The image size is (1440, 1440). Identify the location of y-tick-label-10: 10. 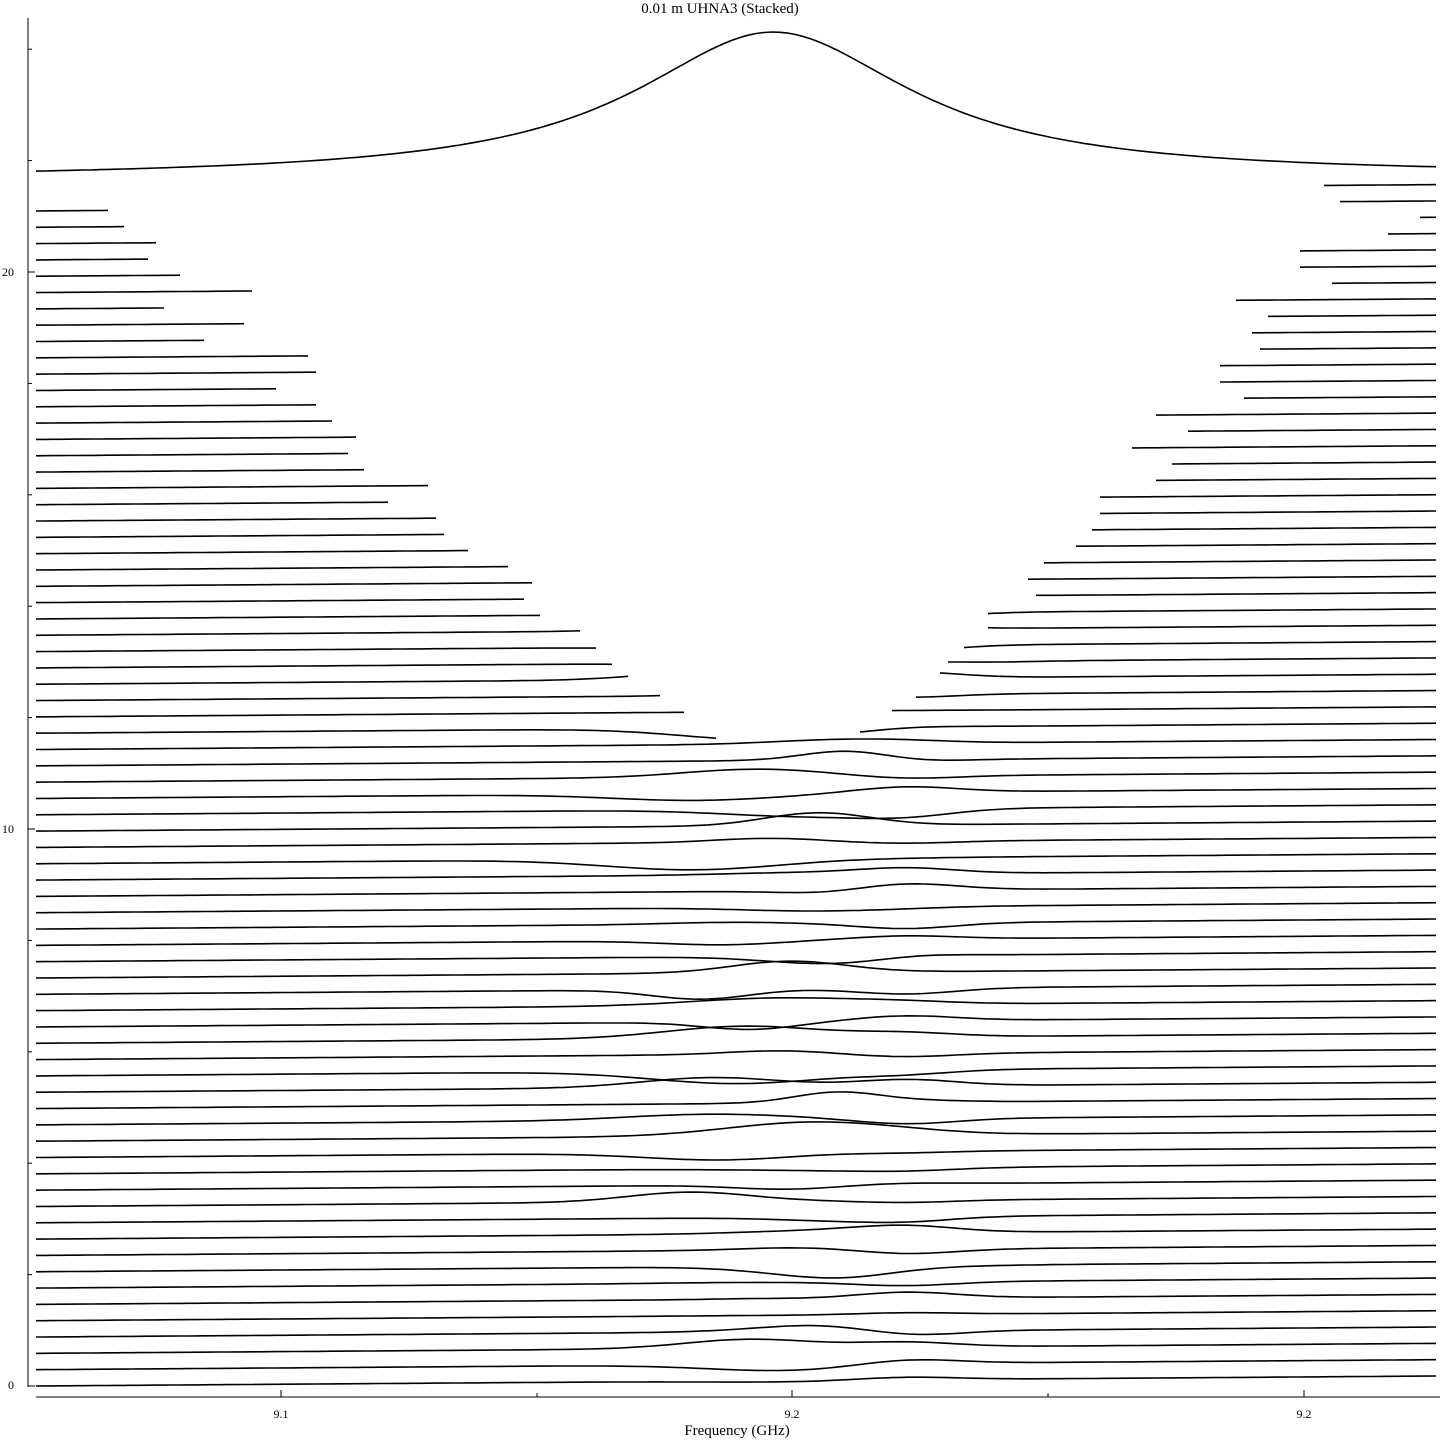
(8, 829).